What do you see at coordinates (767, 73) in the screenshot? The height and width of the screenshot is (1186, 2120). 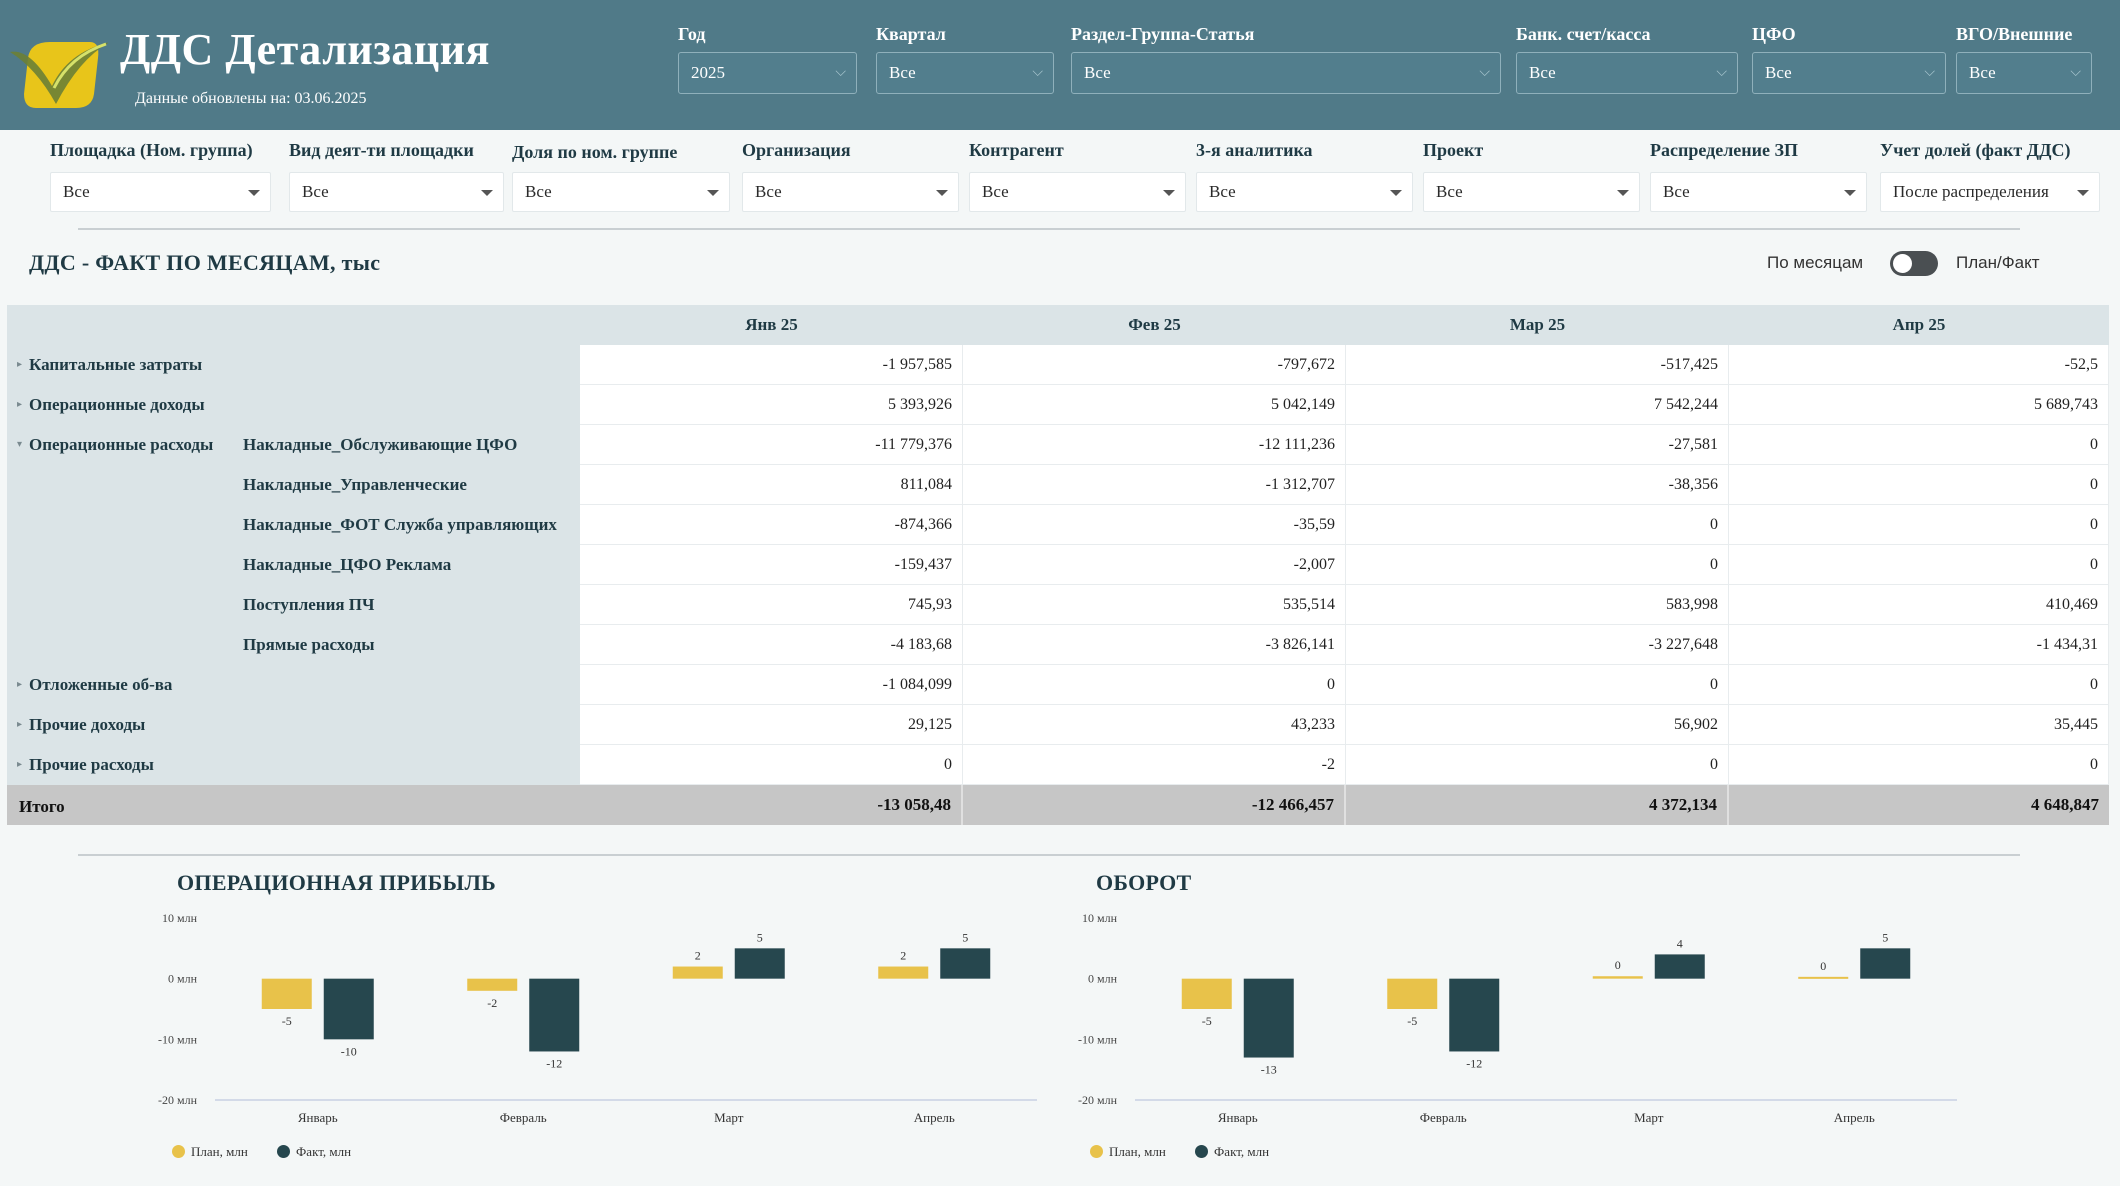 I see `filter-year-select: 2025 ⌵` at bounding box center [767, 73].